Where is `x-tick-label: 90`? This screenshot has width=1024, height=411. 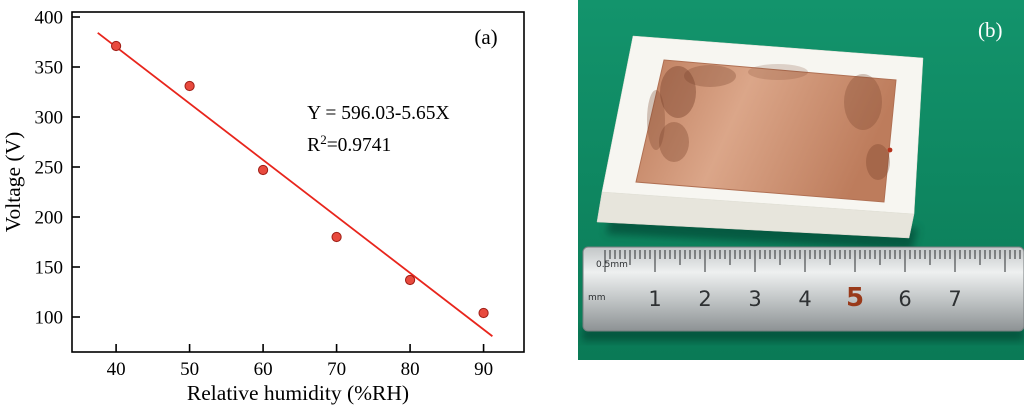 x-tick-label: 90 is located at coordinates (483, 369).